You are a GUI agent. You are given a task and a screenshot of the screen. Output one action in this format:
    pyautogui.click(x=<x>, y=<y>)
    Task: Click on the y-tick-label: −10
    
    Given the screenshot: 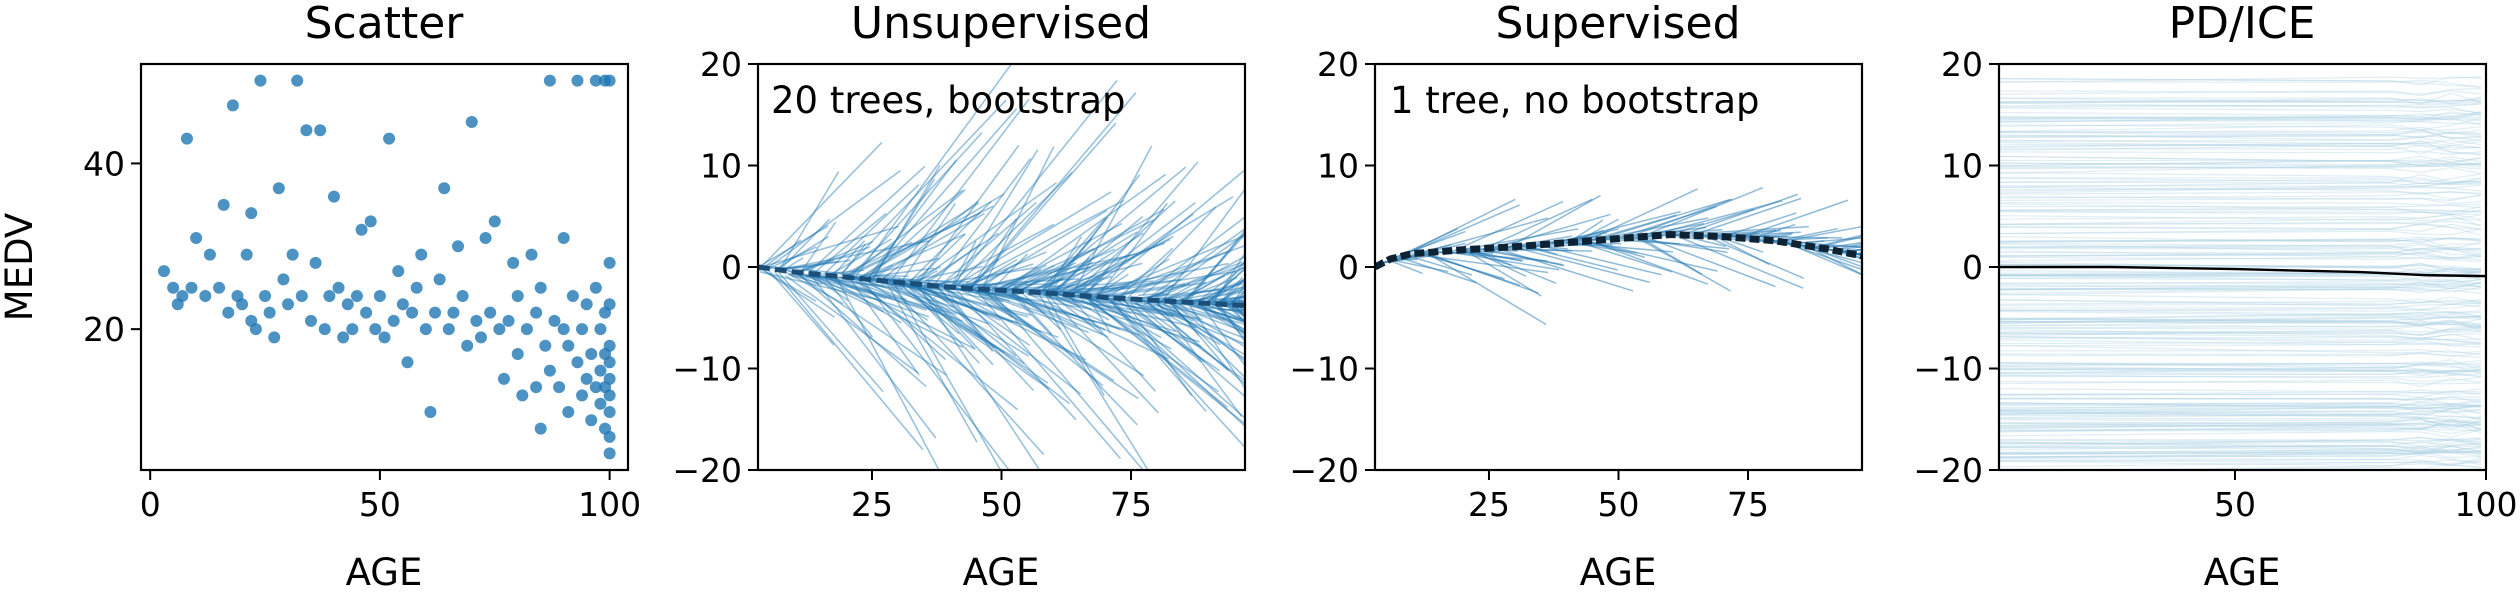 What is the action you would take?
    pyautogui.click(x=1324, y=369)
    